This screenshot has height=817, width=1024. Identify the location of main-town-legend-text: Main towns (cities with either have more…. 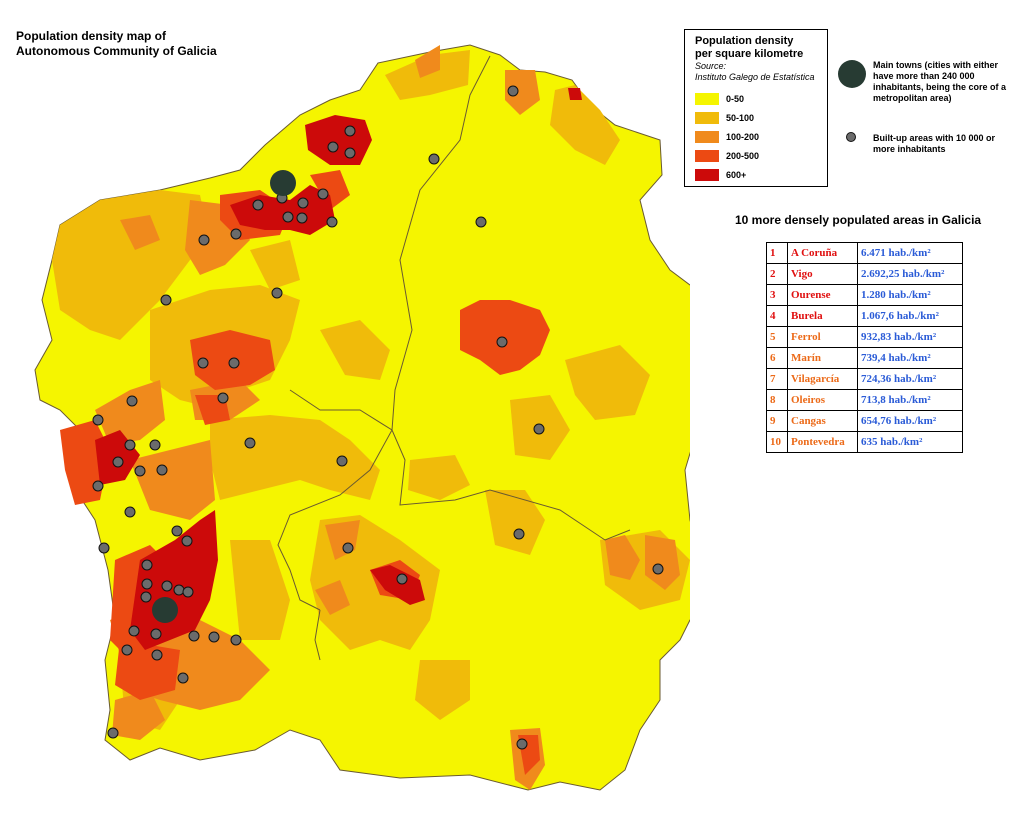
(940, 81).